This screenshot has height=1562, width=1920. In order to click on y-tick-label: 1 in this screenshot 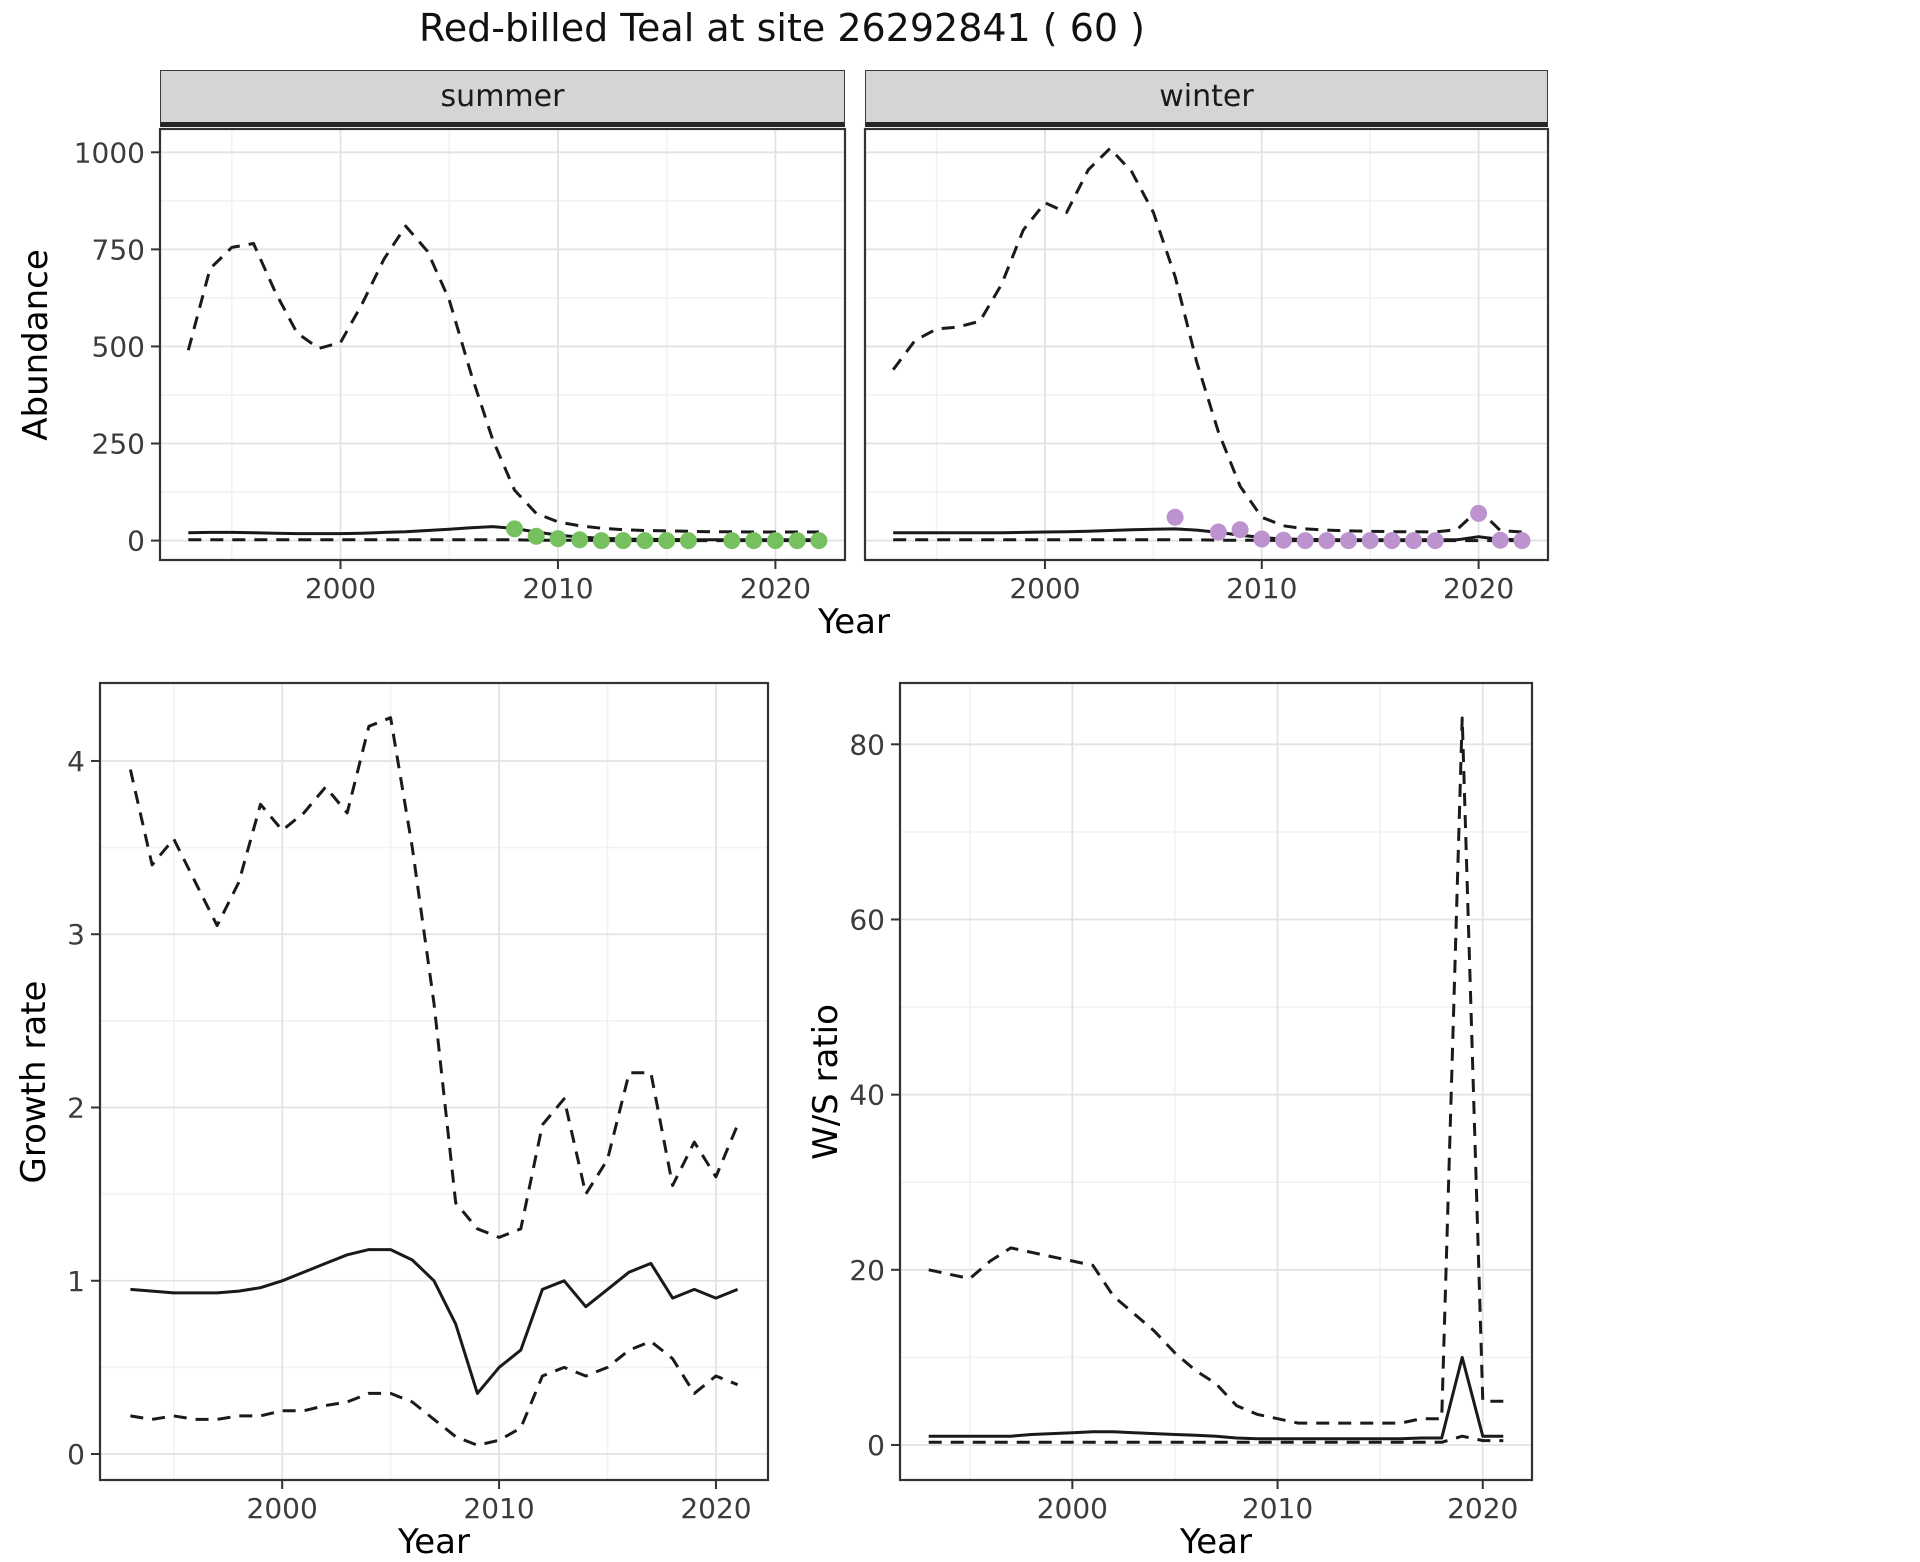, I will do `click(76, 1281)`.